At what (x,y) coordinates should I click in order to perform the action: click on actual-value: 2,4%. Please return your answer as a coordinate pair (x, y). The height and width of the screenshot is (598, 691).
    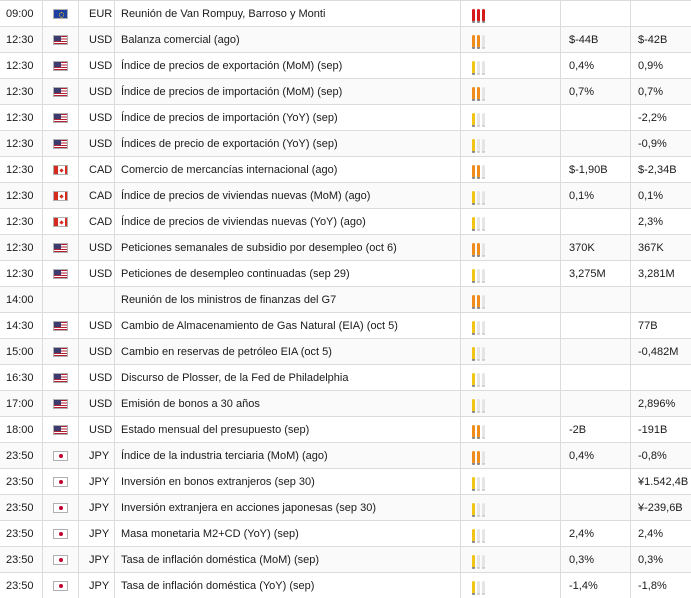
    Looking at the image, I should click on (595, 533).